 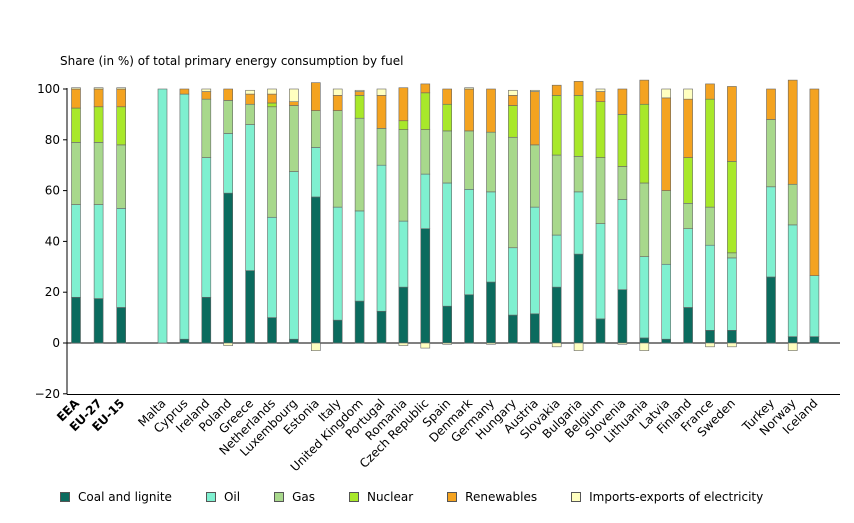 I want to click on legend-item: Gas, so click(x=294, y=497).